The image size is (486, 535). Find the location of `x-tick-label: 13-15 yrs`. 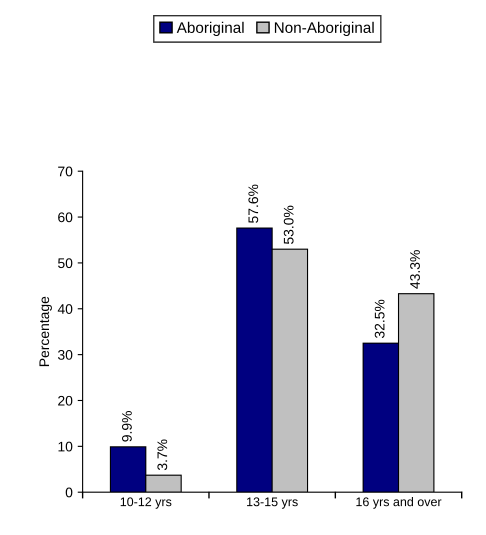

x-tick-label: 13-15 yrs is located at coordinates (272, 503).